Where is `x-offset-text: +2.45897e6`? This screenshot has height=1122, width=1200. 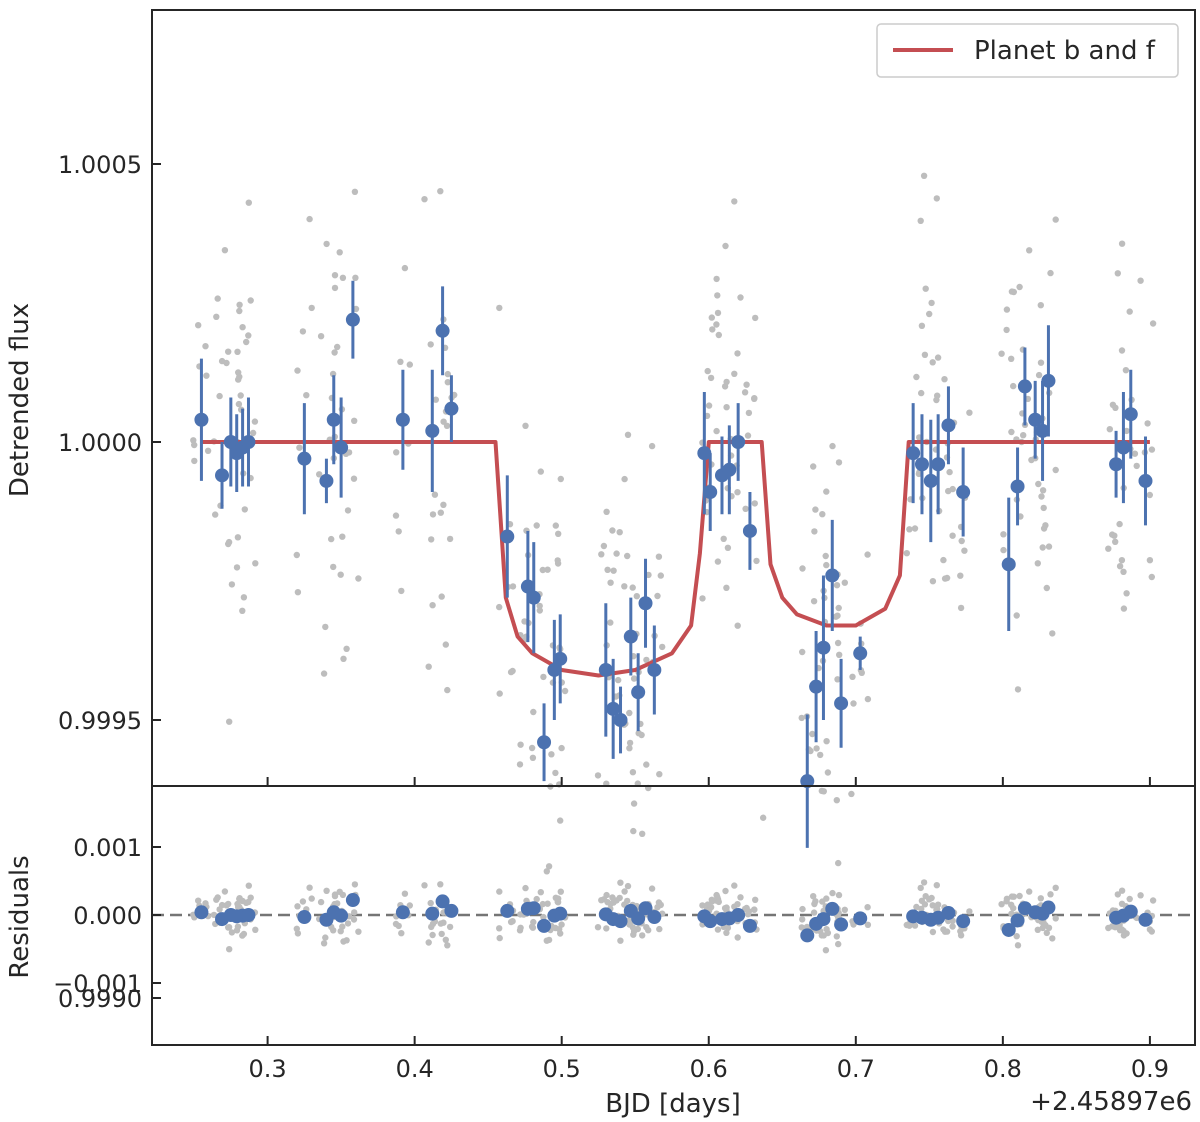 x-offset-text: +2.45897e6 is located at coordinates (1111, 1102).